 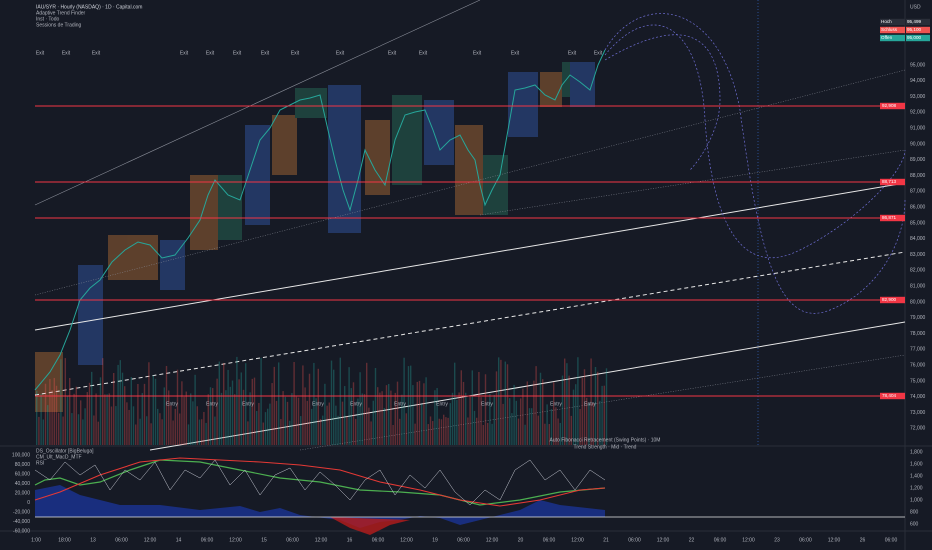 What do you see at coordinates (886, 21) in the screenshot?
I see `price-badge-label: Hoch` at bounding box center [886, 21].